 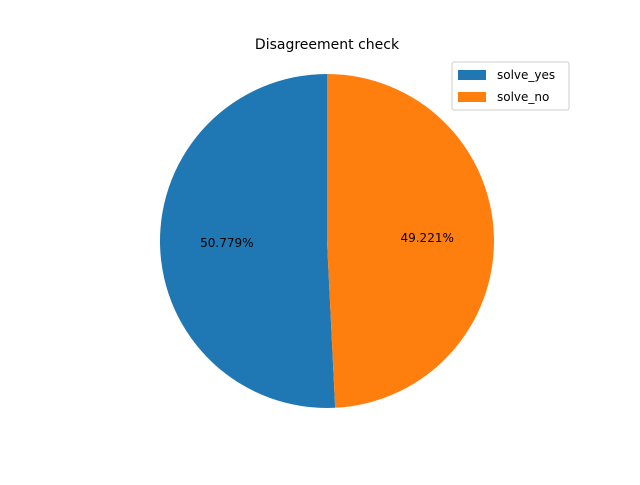 I want to click on chart-title: Disagreement check, so click(x=327, y=45).